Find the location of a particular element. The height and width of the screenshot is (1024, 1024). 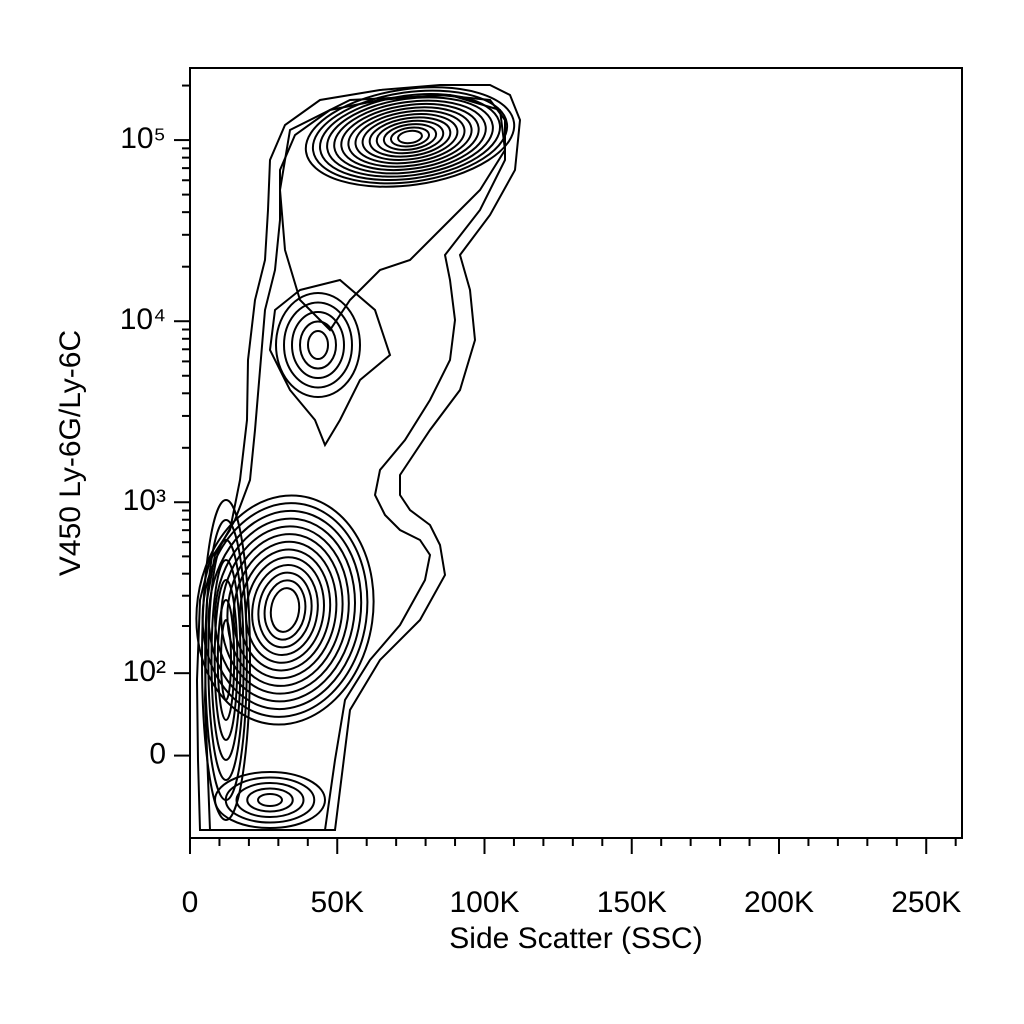

y-tick-label: 10³ is located at coordinates (144, 500).